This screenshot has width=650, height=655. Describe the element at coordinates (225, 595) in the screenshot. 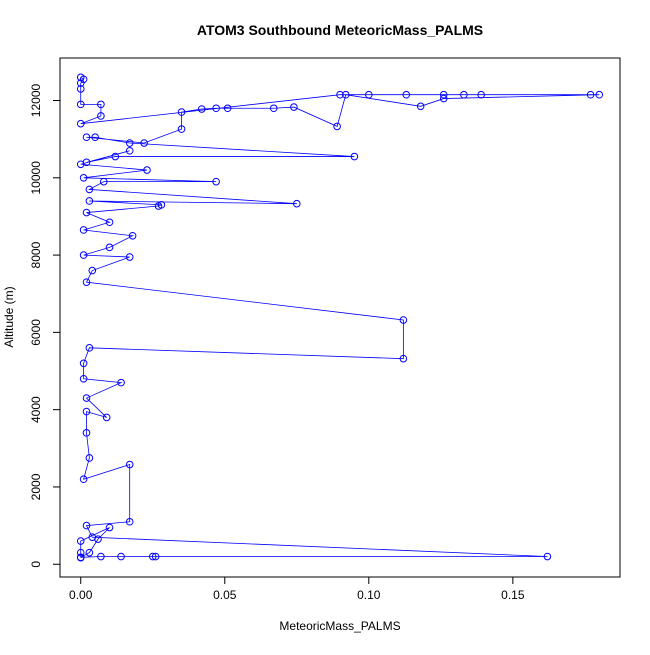

I see `x-tick-label: 0.05` at that location.